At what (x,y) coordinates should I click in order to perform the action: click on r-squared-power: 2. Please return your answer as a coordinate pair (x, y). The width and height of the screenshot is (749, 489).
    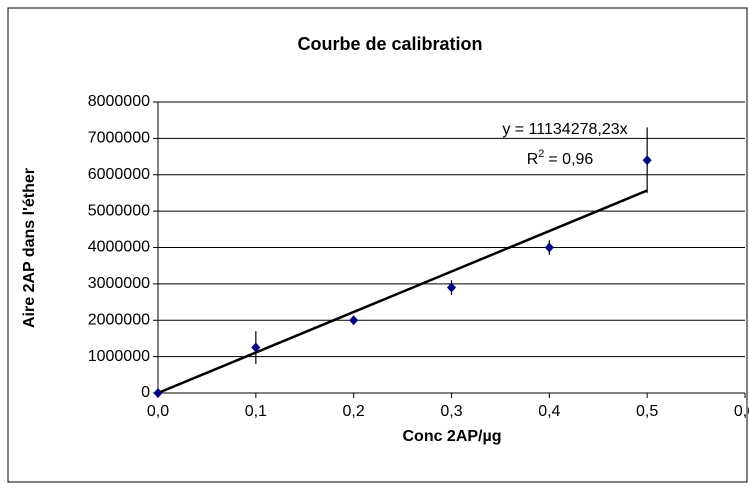
    Looking at the image, I should click on (541, 154).